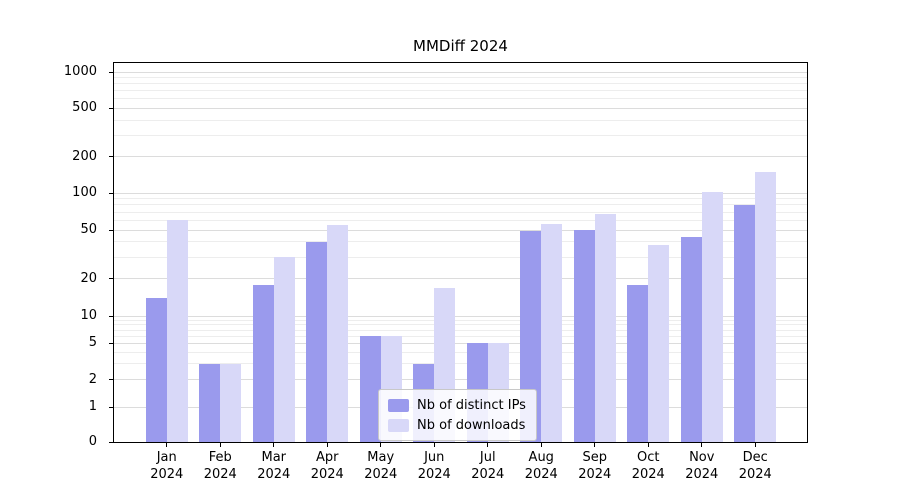 This screenshot has height=500, width=900. Describe the element at coordinates (381, 457) in the screenshot. I see `x-tick-month: May` at that location.